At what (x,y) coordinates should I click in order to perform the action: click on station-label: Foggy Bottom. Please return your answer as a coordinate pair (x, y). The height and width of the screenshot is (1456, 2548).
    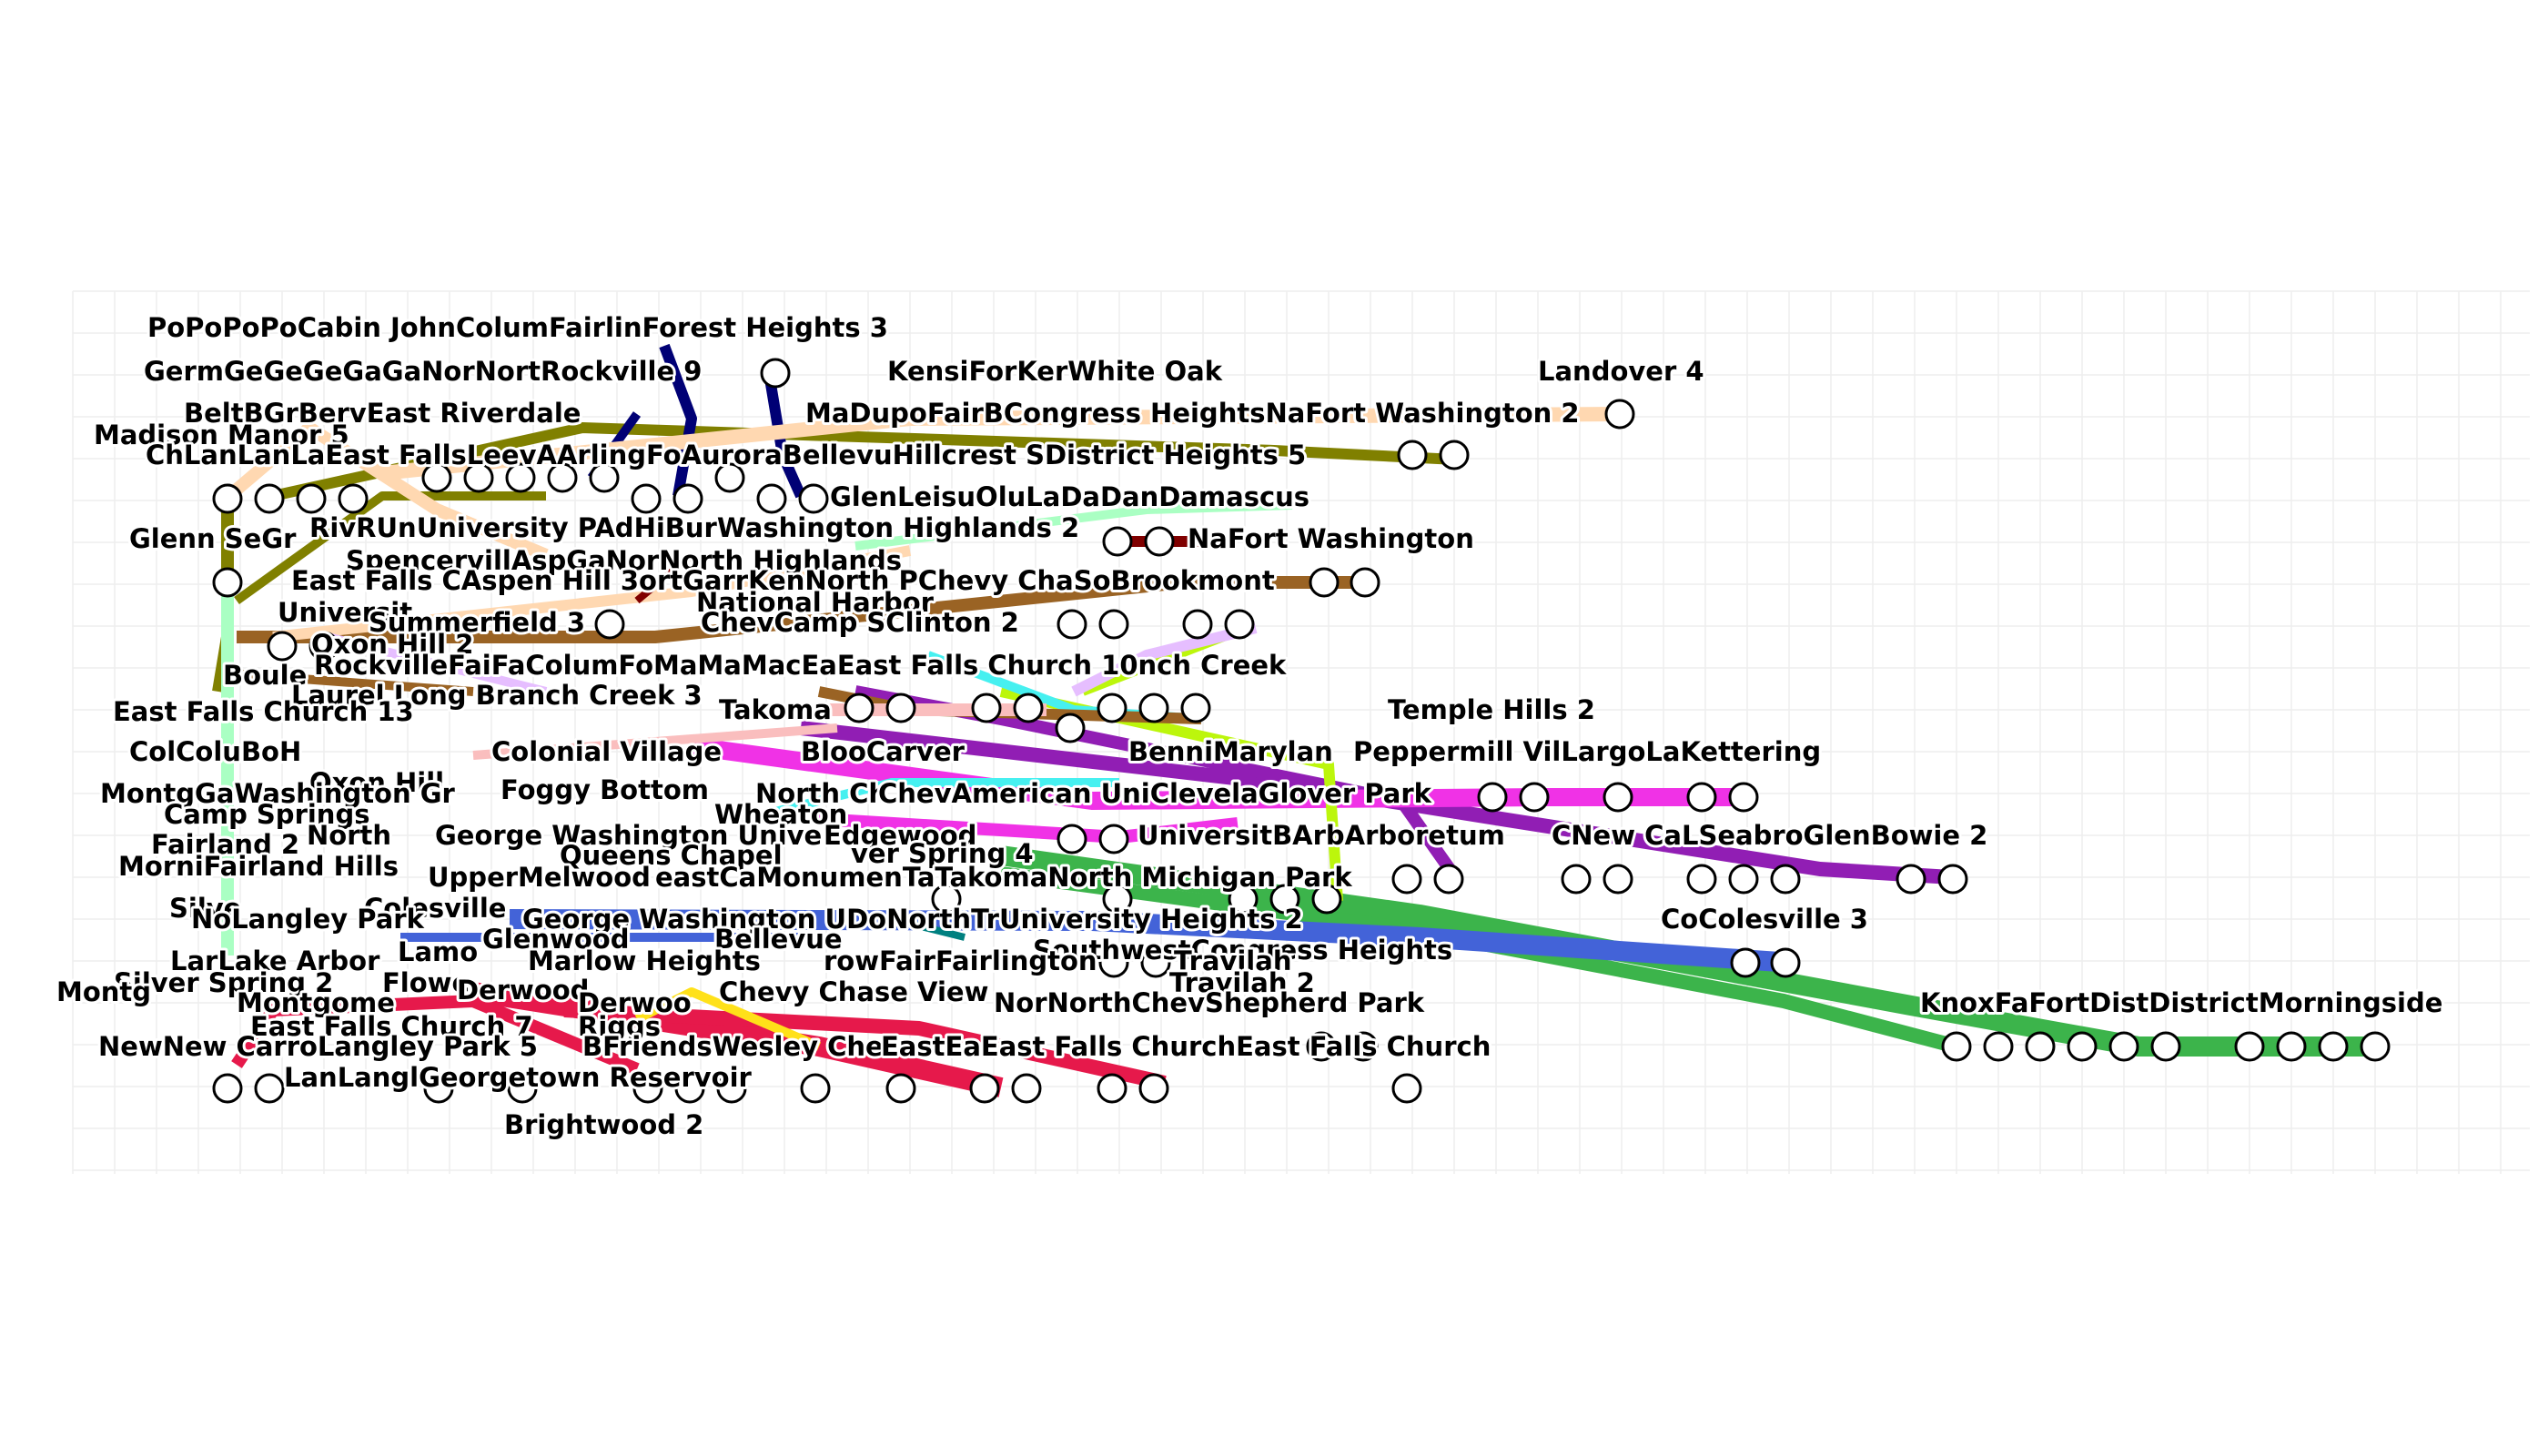
    Looking at the image, I should click on (605, 790).